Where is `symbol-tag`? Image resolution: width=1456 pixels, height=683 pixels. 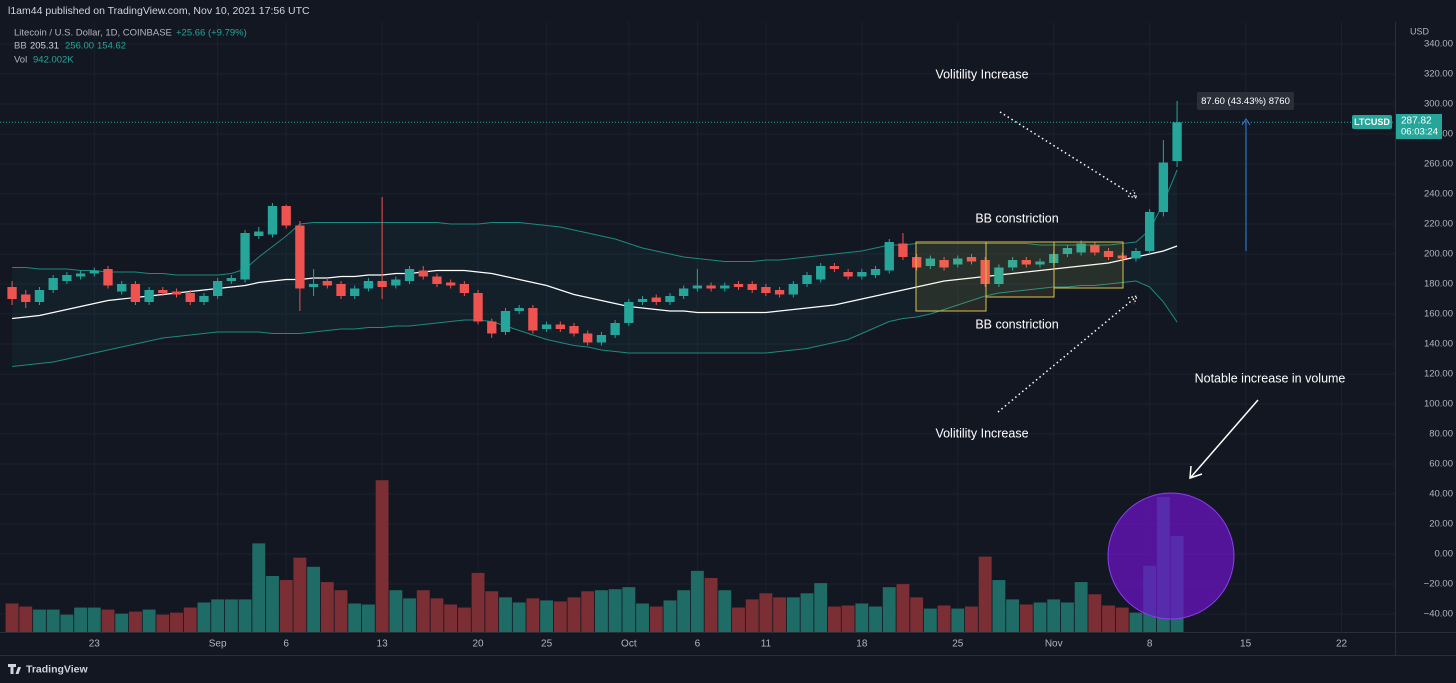 symbol-tag is located at coordinates (1372, 122).